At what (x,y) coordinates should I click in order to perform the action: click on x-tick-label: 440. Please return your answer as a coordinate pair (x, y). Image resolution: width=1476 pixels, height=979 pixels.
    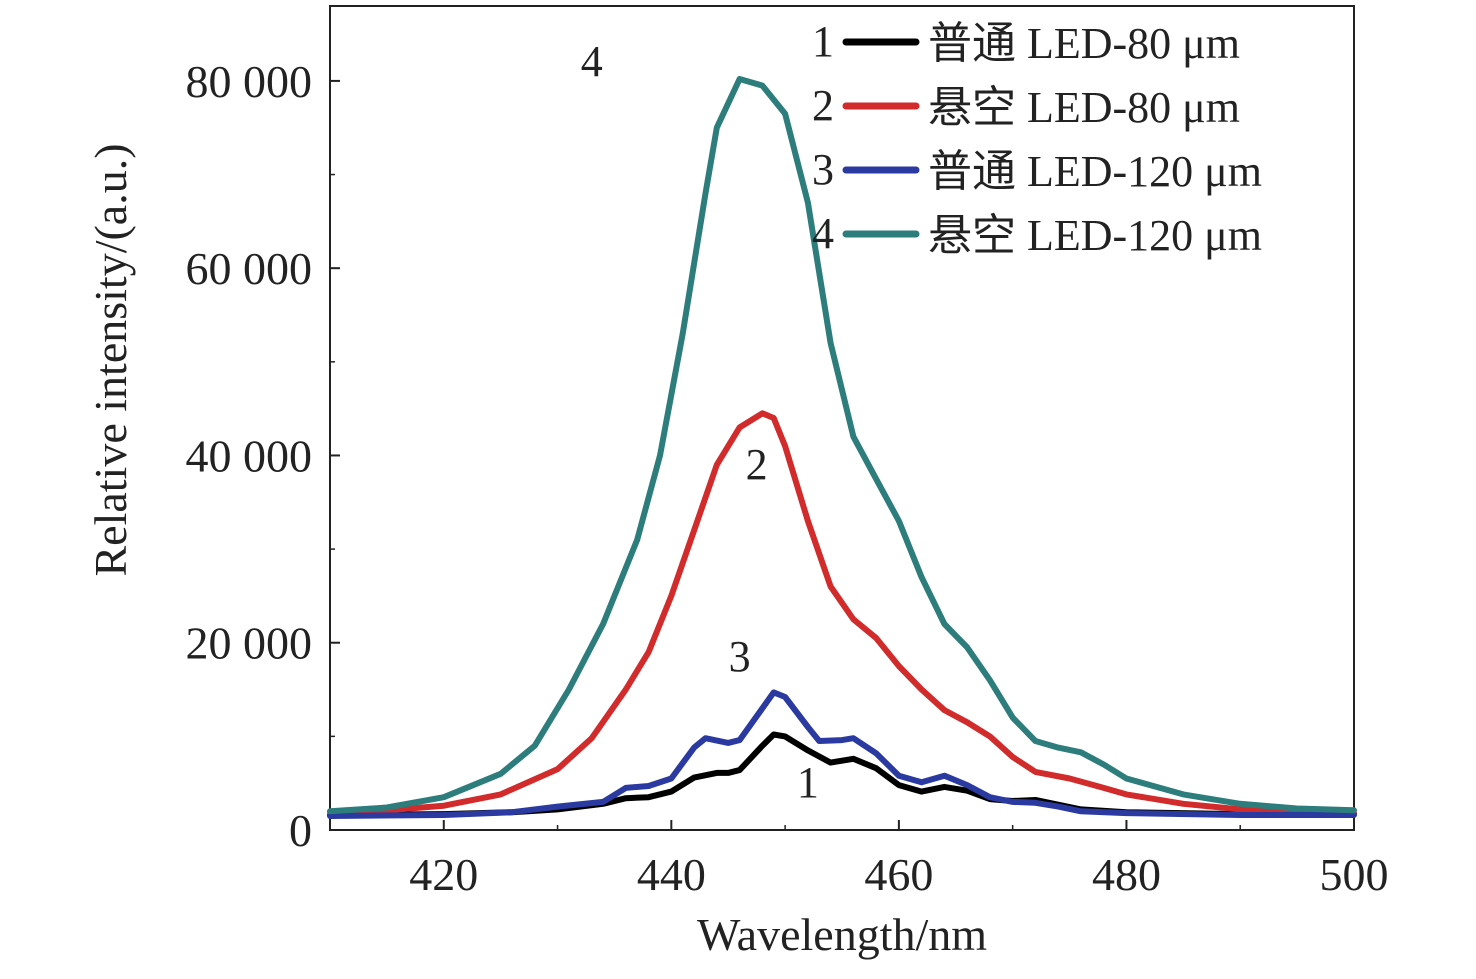
    Looking at the image, I should click on (671, 874).